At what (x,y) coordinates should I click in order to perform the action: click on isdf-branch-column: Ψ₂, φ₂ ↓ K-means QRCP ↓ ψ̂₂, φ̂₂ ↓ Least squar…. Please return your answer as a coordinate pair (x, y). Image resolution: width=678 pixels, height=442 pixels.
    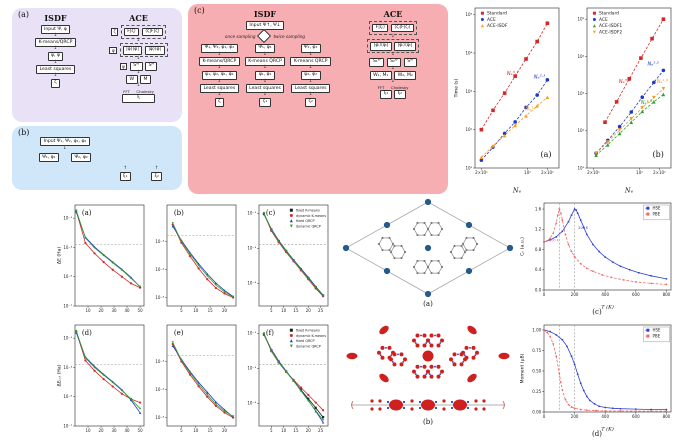
    Looking at the image, I should click on (310, 75).